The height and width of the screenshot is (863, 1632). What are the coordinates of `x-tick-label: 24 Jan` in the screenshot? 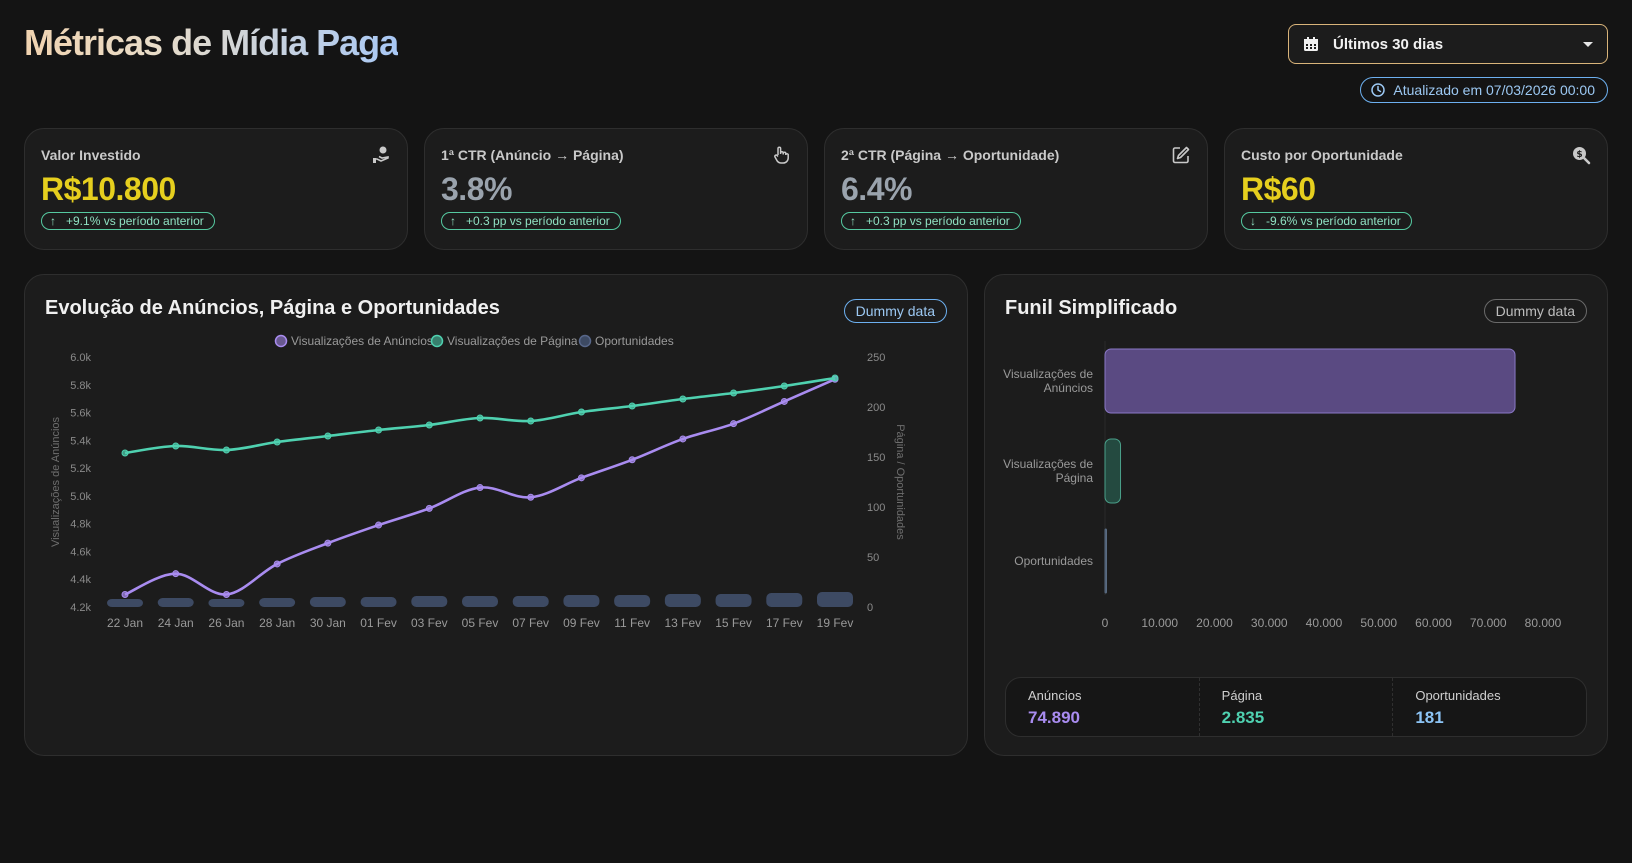 It's located at (176, 623).